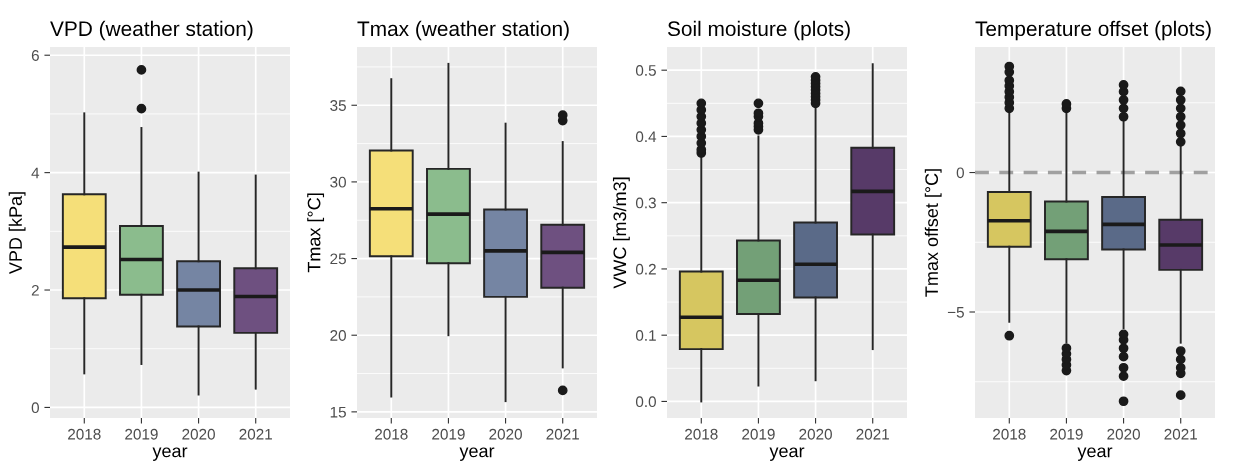 This screenshot has width=1237, height=472. I want to click on y-tick-label: 30, so click(338, 182).